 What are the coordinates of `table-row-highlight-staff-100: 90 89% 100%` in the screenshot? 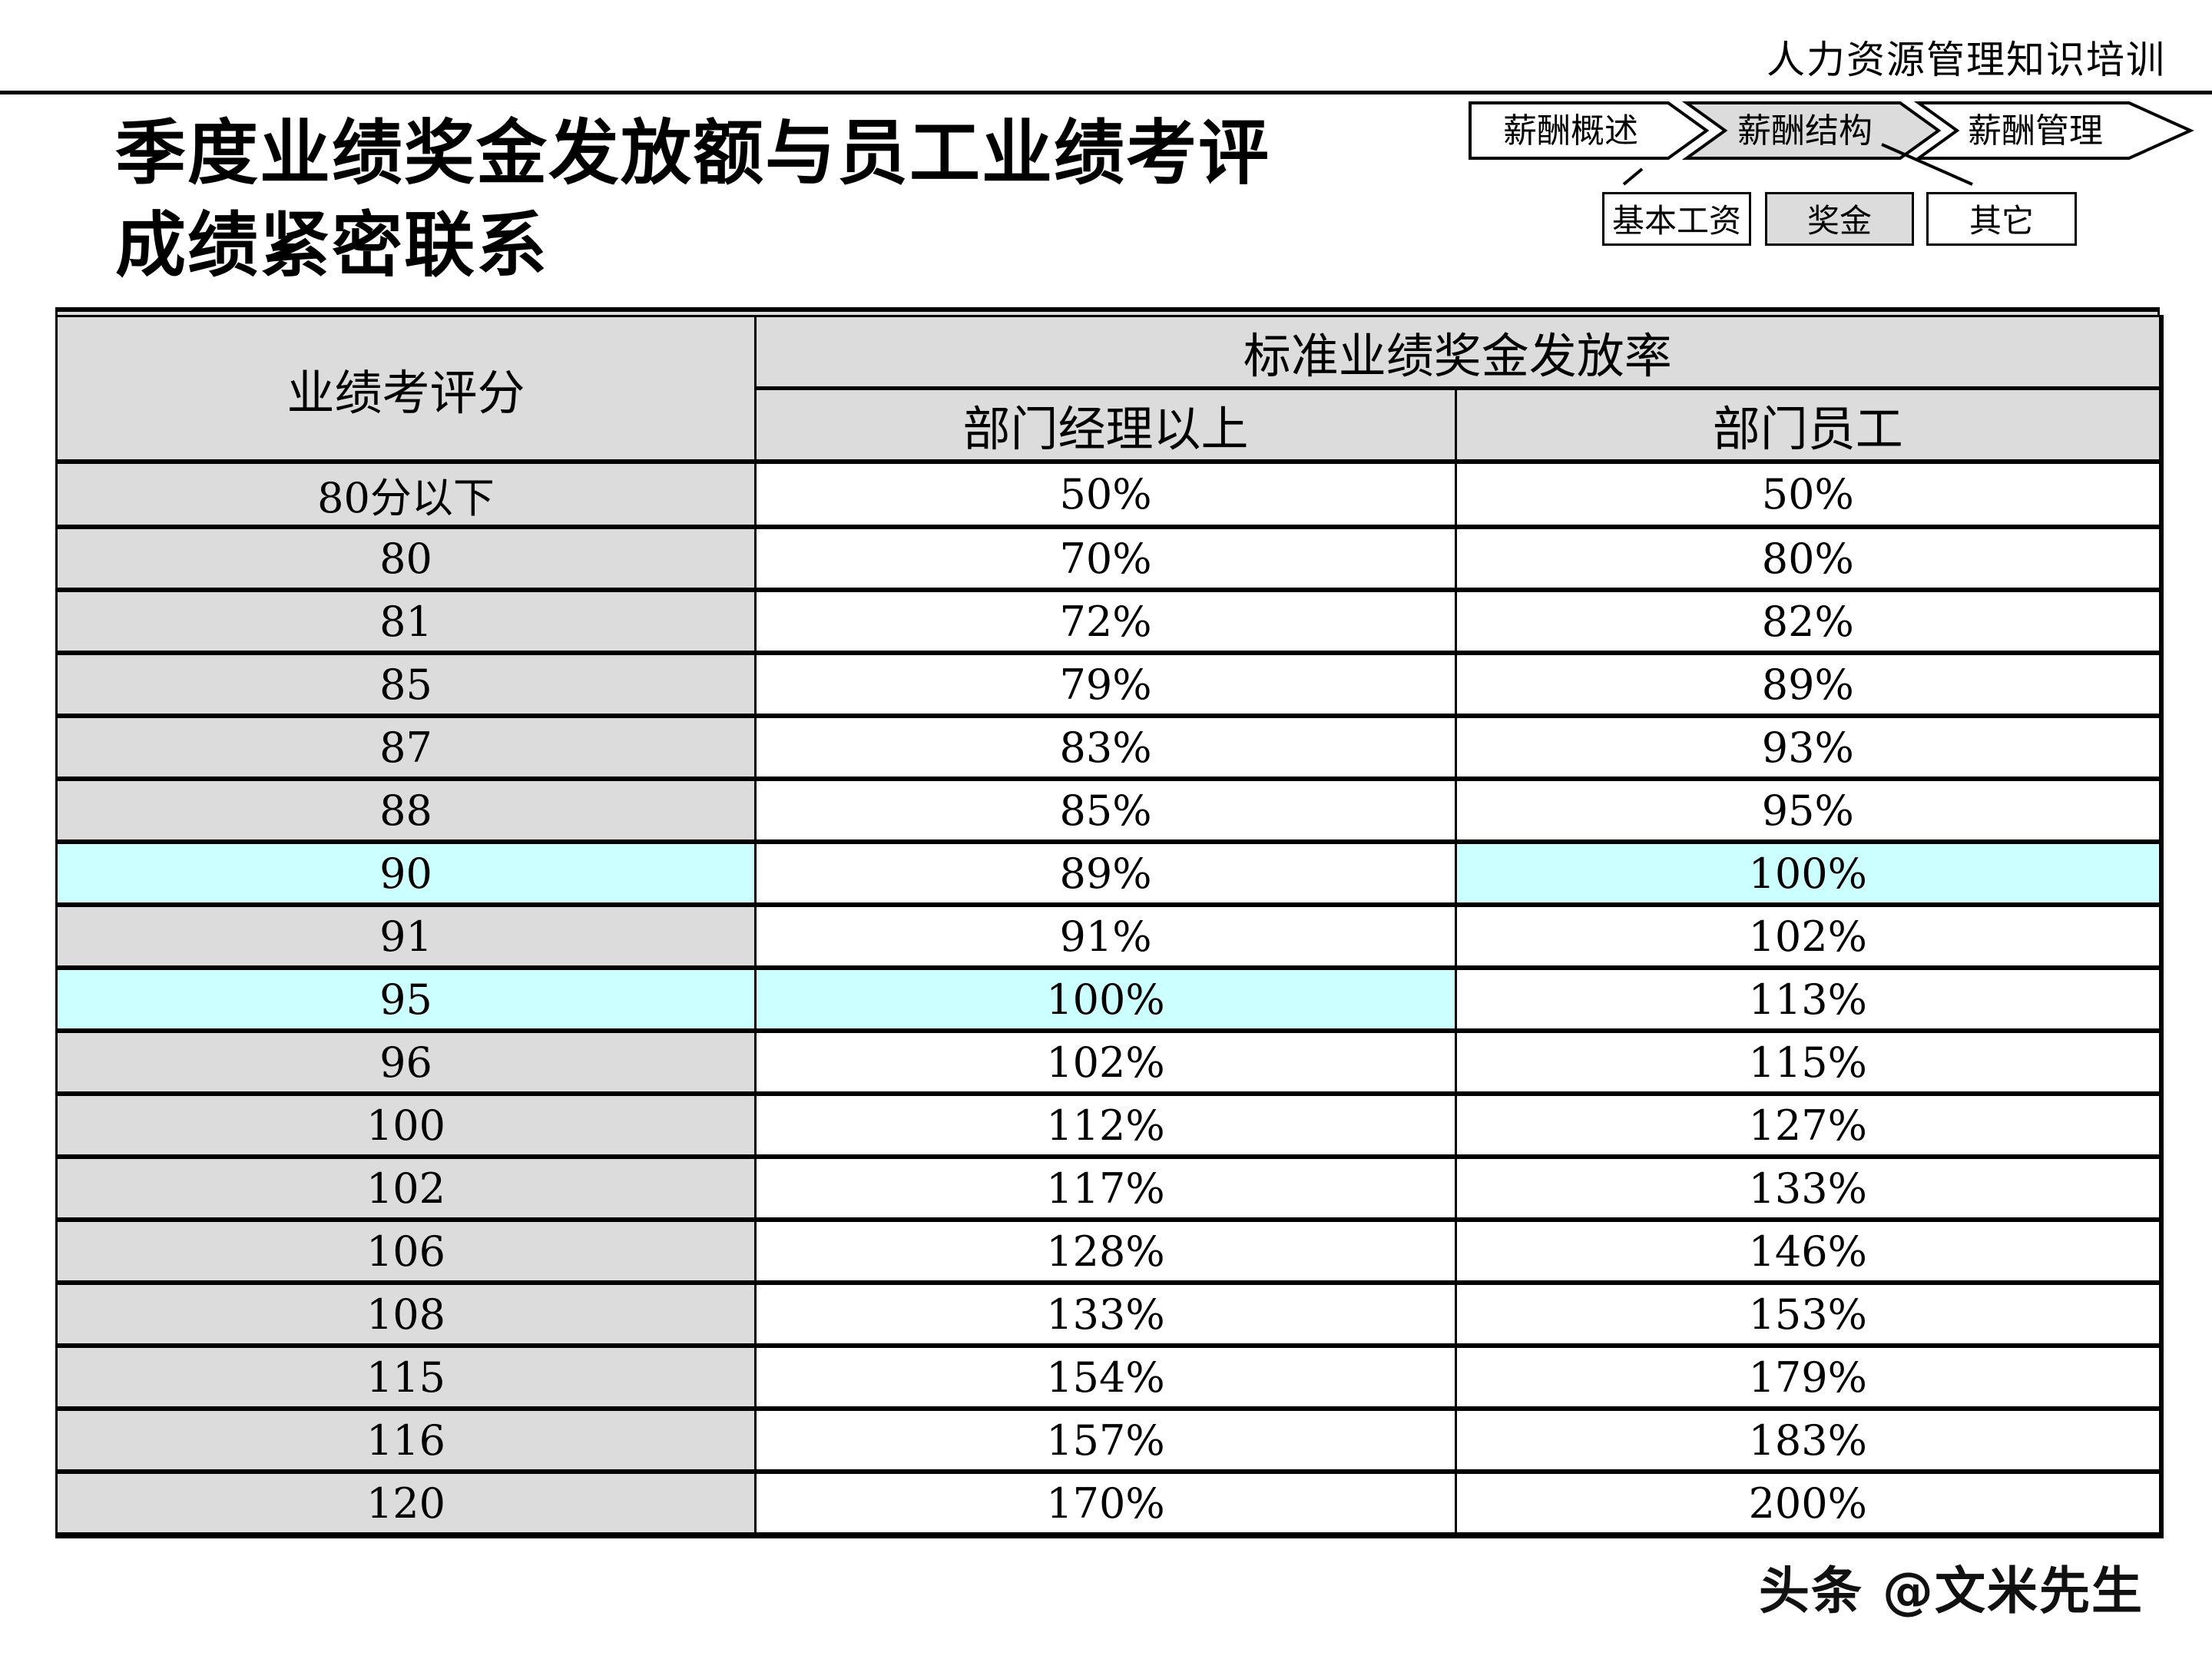 It's located at (1110, 873).